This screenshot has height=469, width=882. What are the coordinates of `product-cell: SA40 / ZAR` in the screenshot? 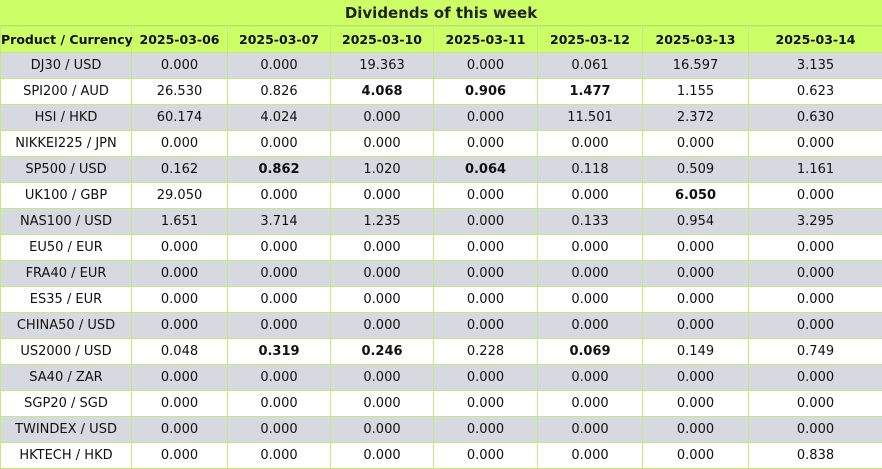 It's located at (66, 377).